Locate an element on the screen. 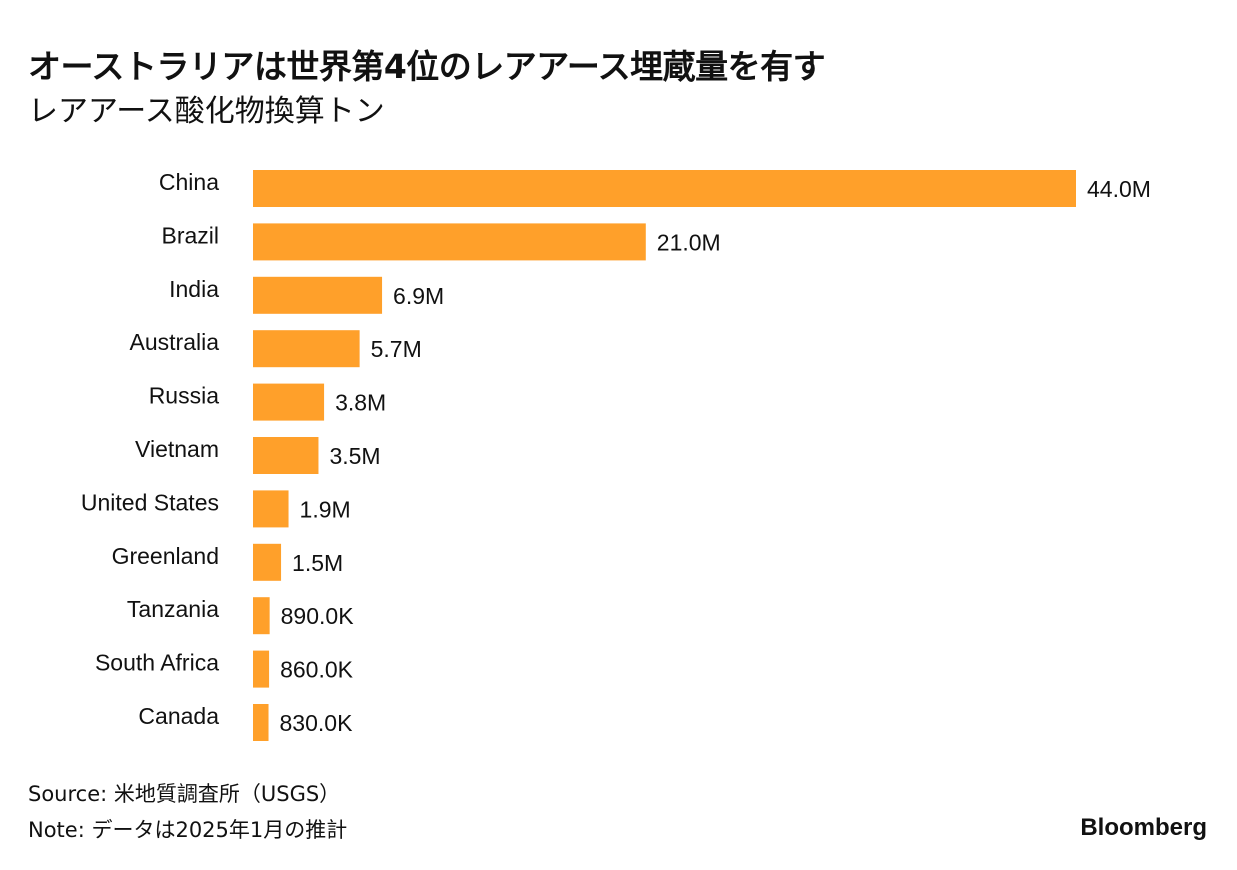  category-label: Brazil is located at coordinates (190, 235).